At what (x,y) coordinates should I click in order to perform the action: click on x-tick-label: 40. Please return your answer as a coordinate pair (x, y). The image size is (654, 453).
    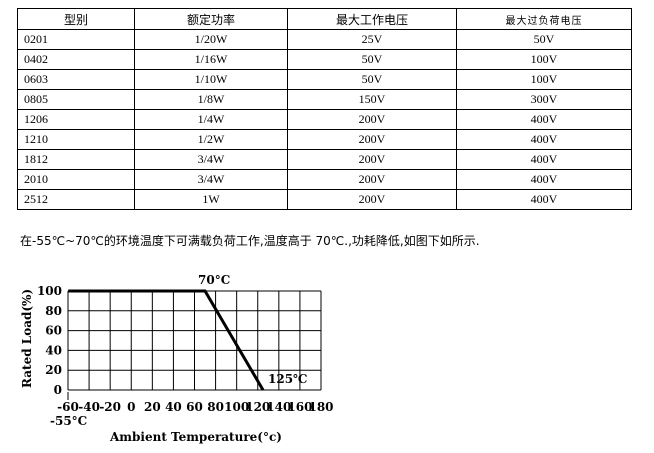
    Looking at the image, I should click on (173, 407).